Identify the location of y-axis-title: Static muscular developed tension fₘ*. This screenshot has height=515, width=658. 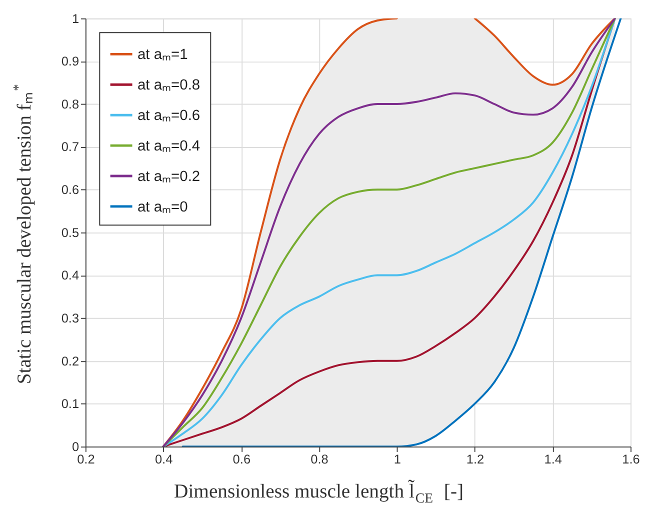
(23, 234).